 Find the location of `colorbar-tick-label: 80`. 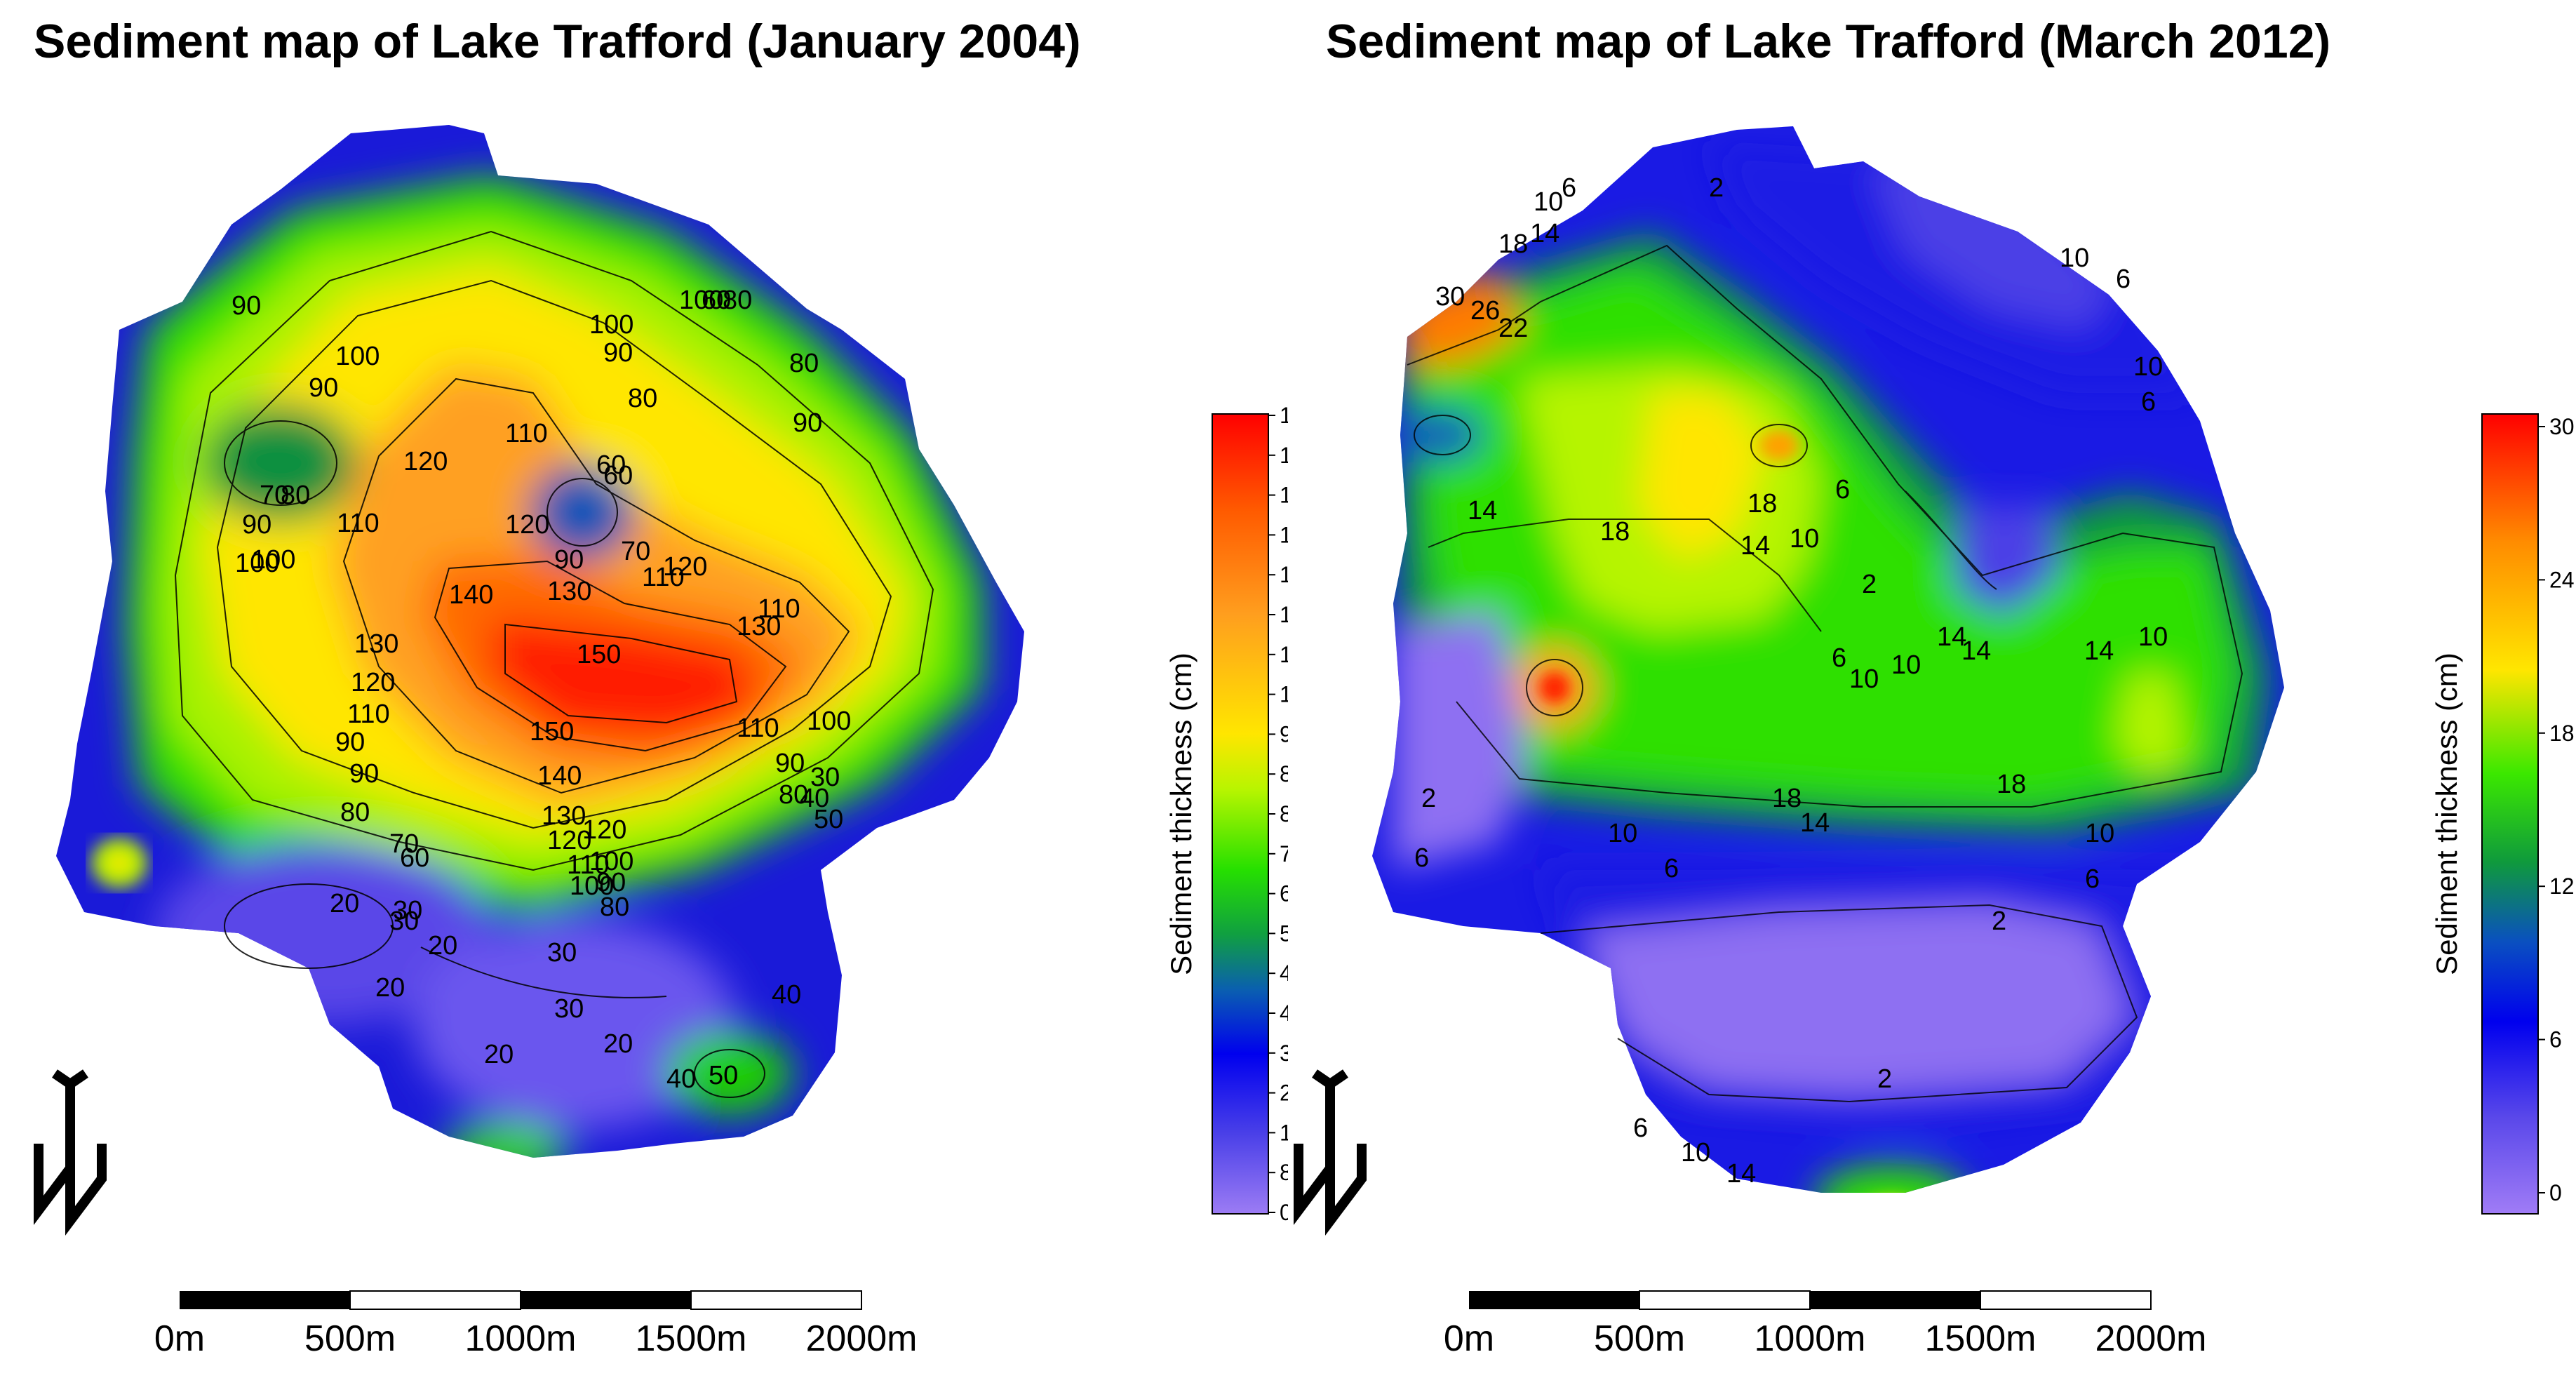

colorbar-tick-label: 80 is located at coordinates (1284, 814).